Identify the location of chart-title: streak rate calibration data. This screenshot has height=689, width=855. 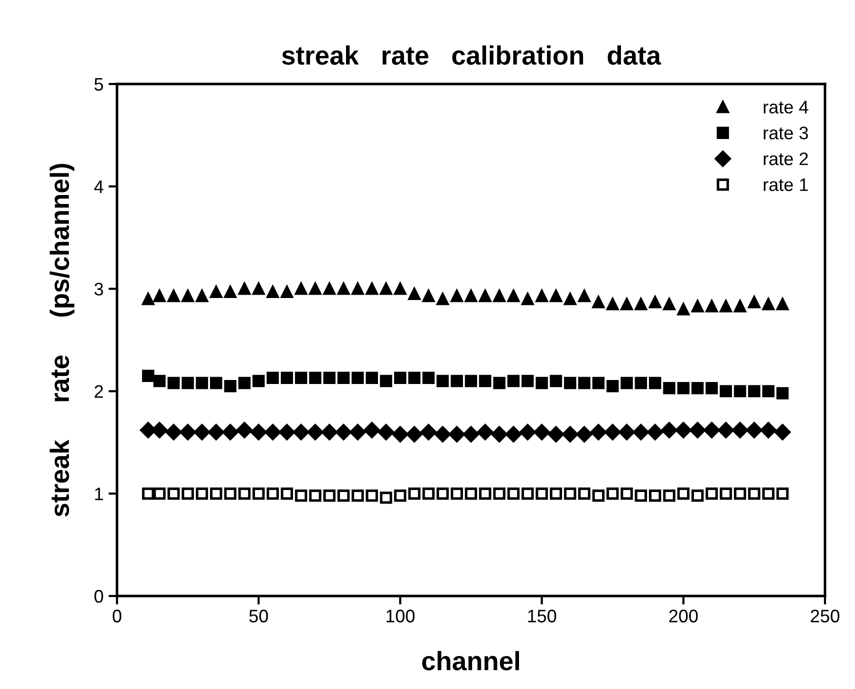
(472, 55).